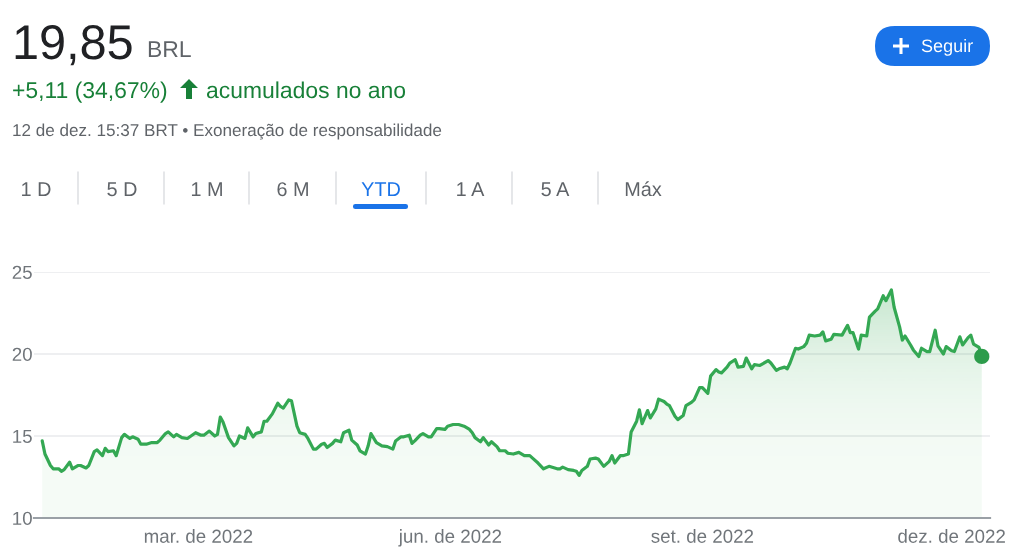  Describe the element at coordinates (22, 518) in the screenshot. I see `y-tick-label: 10` at that location.